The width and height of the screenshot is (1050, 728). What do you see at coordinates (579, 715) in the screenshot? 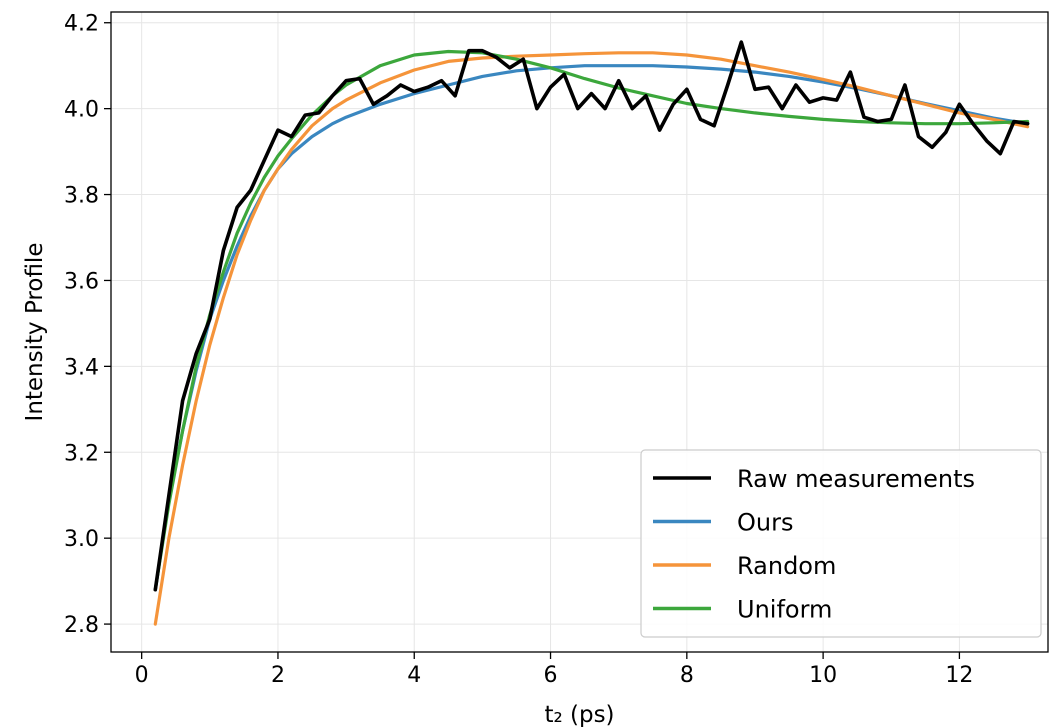
I see `x-axis-label: t₂ (ps)` at bounding box center [579, 715].